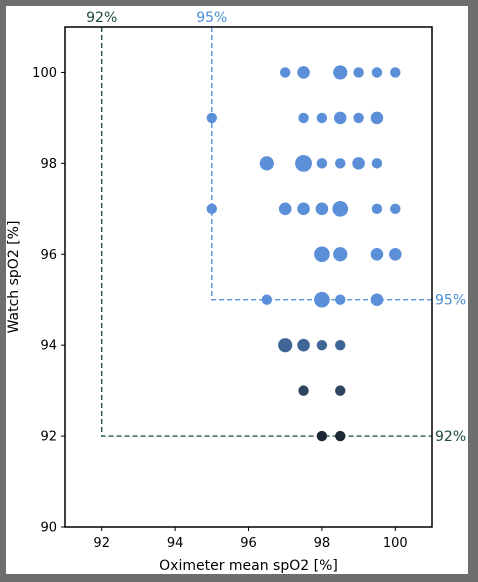 This screenshot has width=478, height=582. What do you see at coordinates (101, 18) in the screenshot?
I see `threshold-label-top-92: 92%` at bounding box center [101, 18].